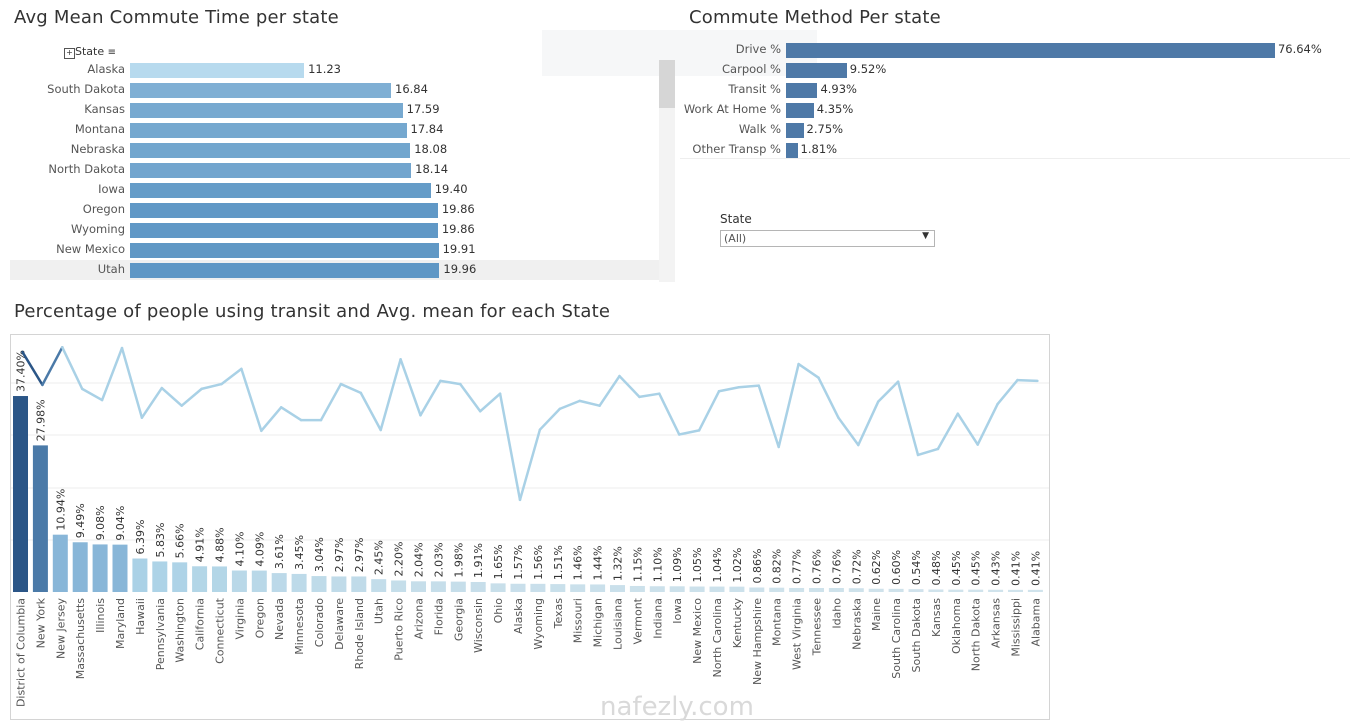  What do you see at coordinates (160, 634) in the screenshot?
I see `state-axis-label: Pennsylvania` at bounding box center [160, 634].